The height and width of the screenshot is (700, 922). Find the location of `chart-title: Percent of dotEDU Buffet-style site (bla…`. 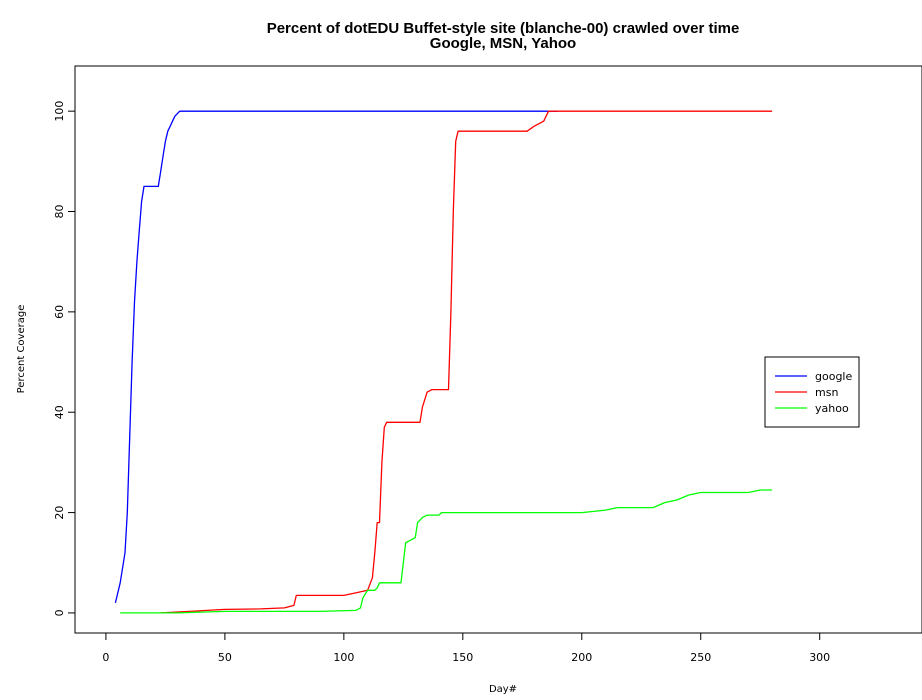

chart-title: Percent of dotEDU Buffet-style site (bla… is located at coordinates (503, 28).